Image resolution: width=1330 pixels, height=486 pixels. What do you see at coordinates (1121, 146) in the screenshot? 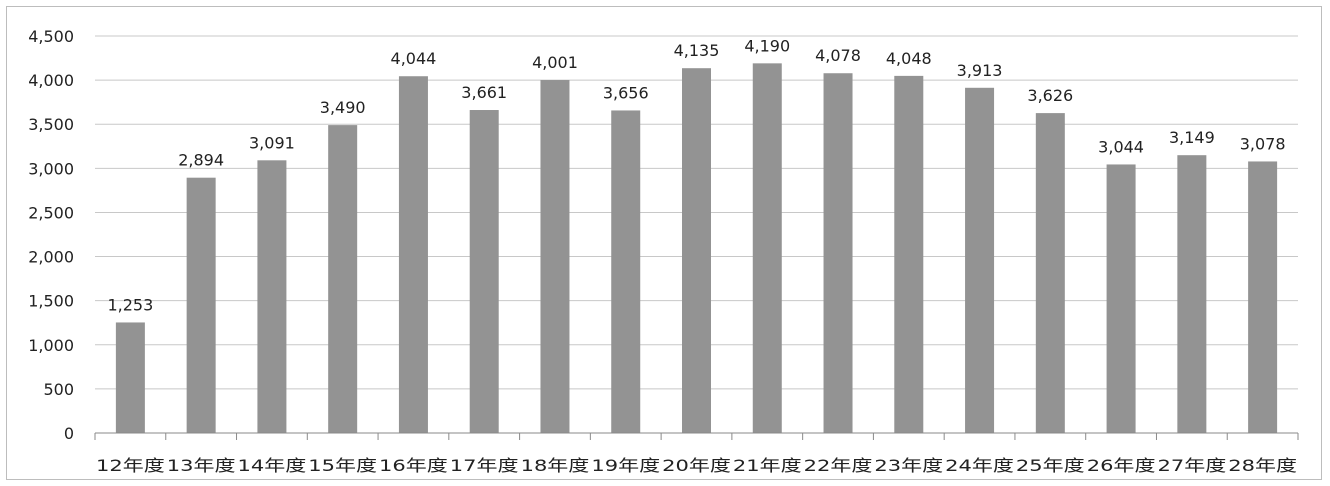
I see `data-label: 3,044` at bounding box center [1121, 146].